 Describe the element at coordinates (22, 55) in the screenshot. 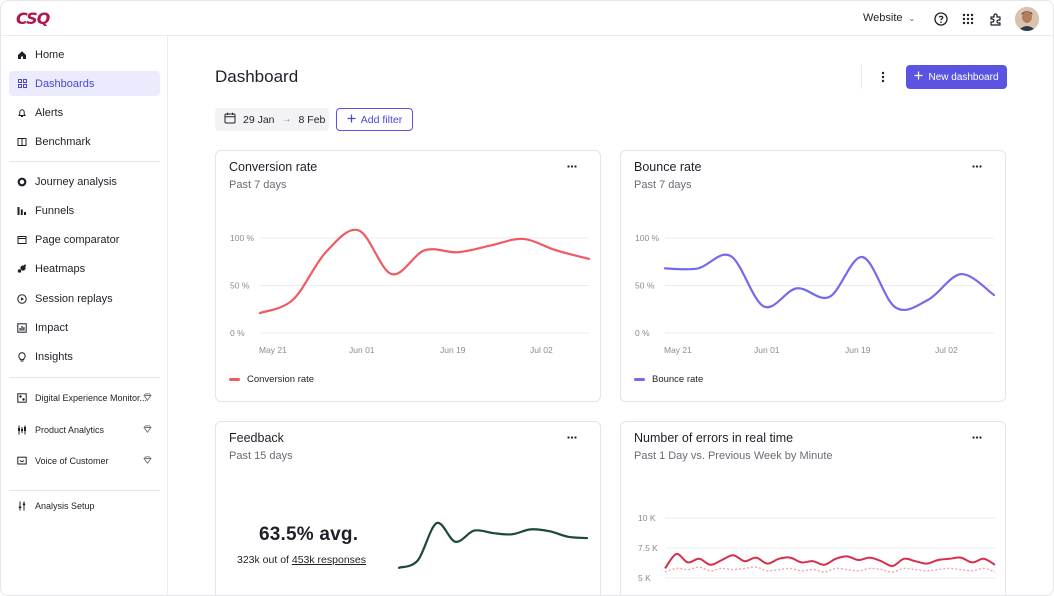

I see `home-icon` at that location.